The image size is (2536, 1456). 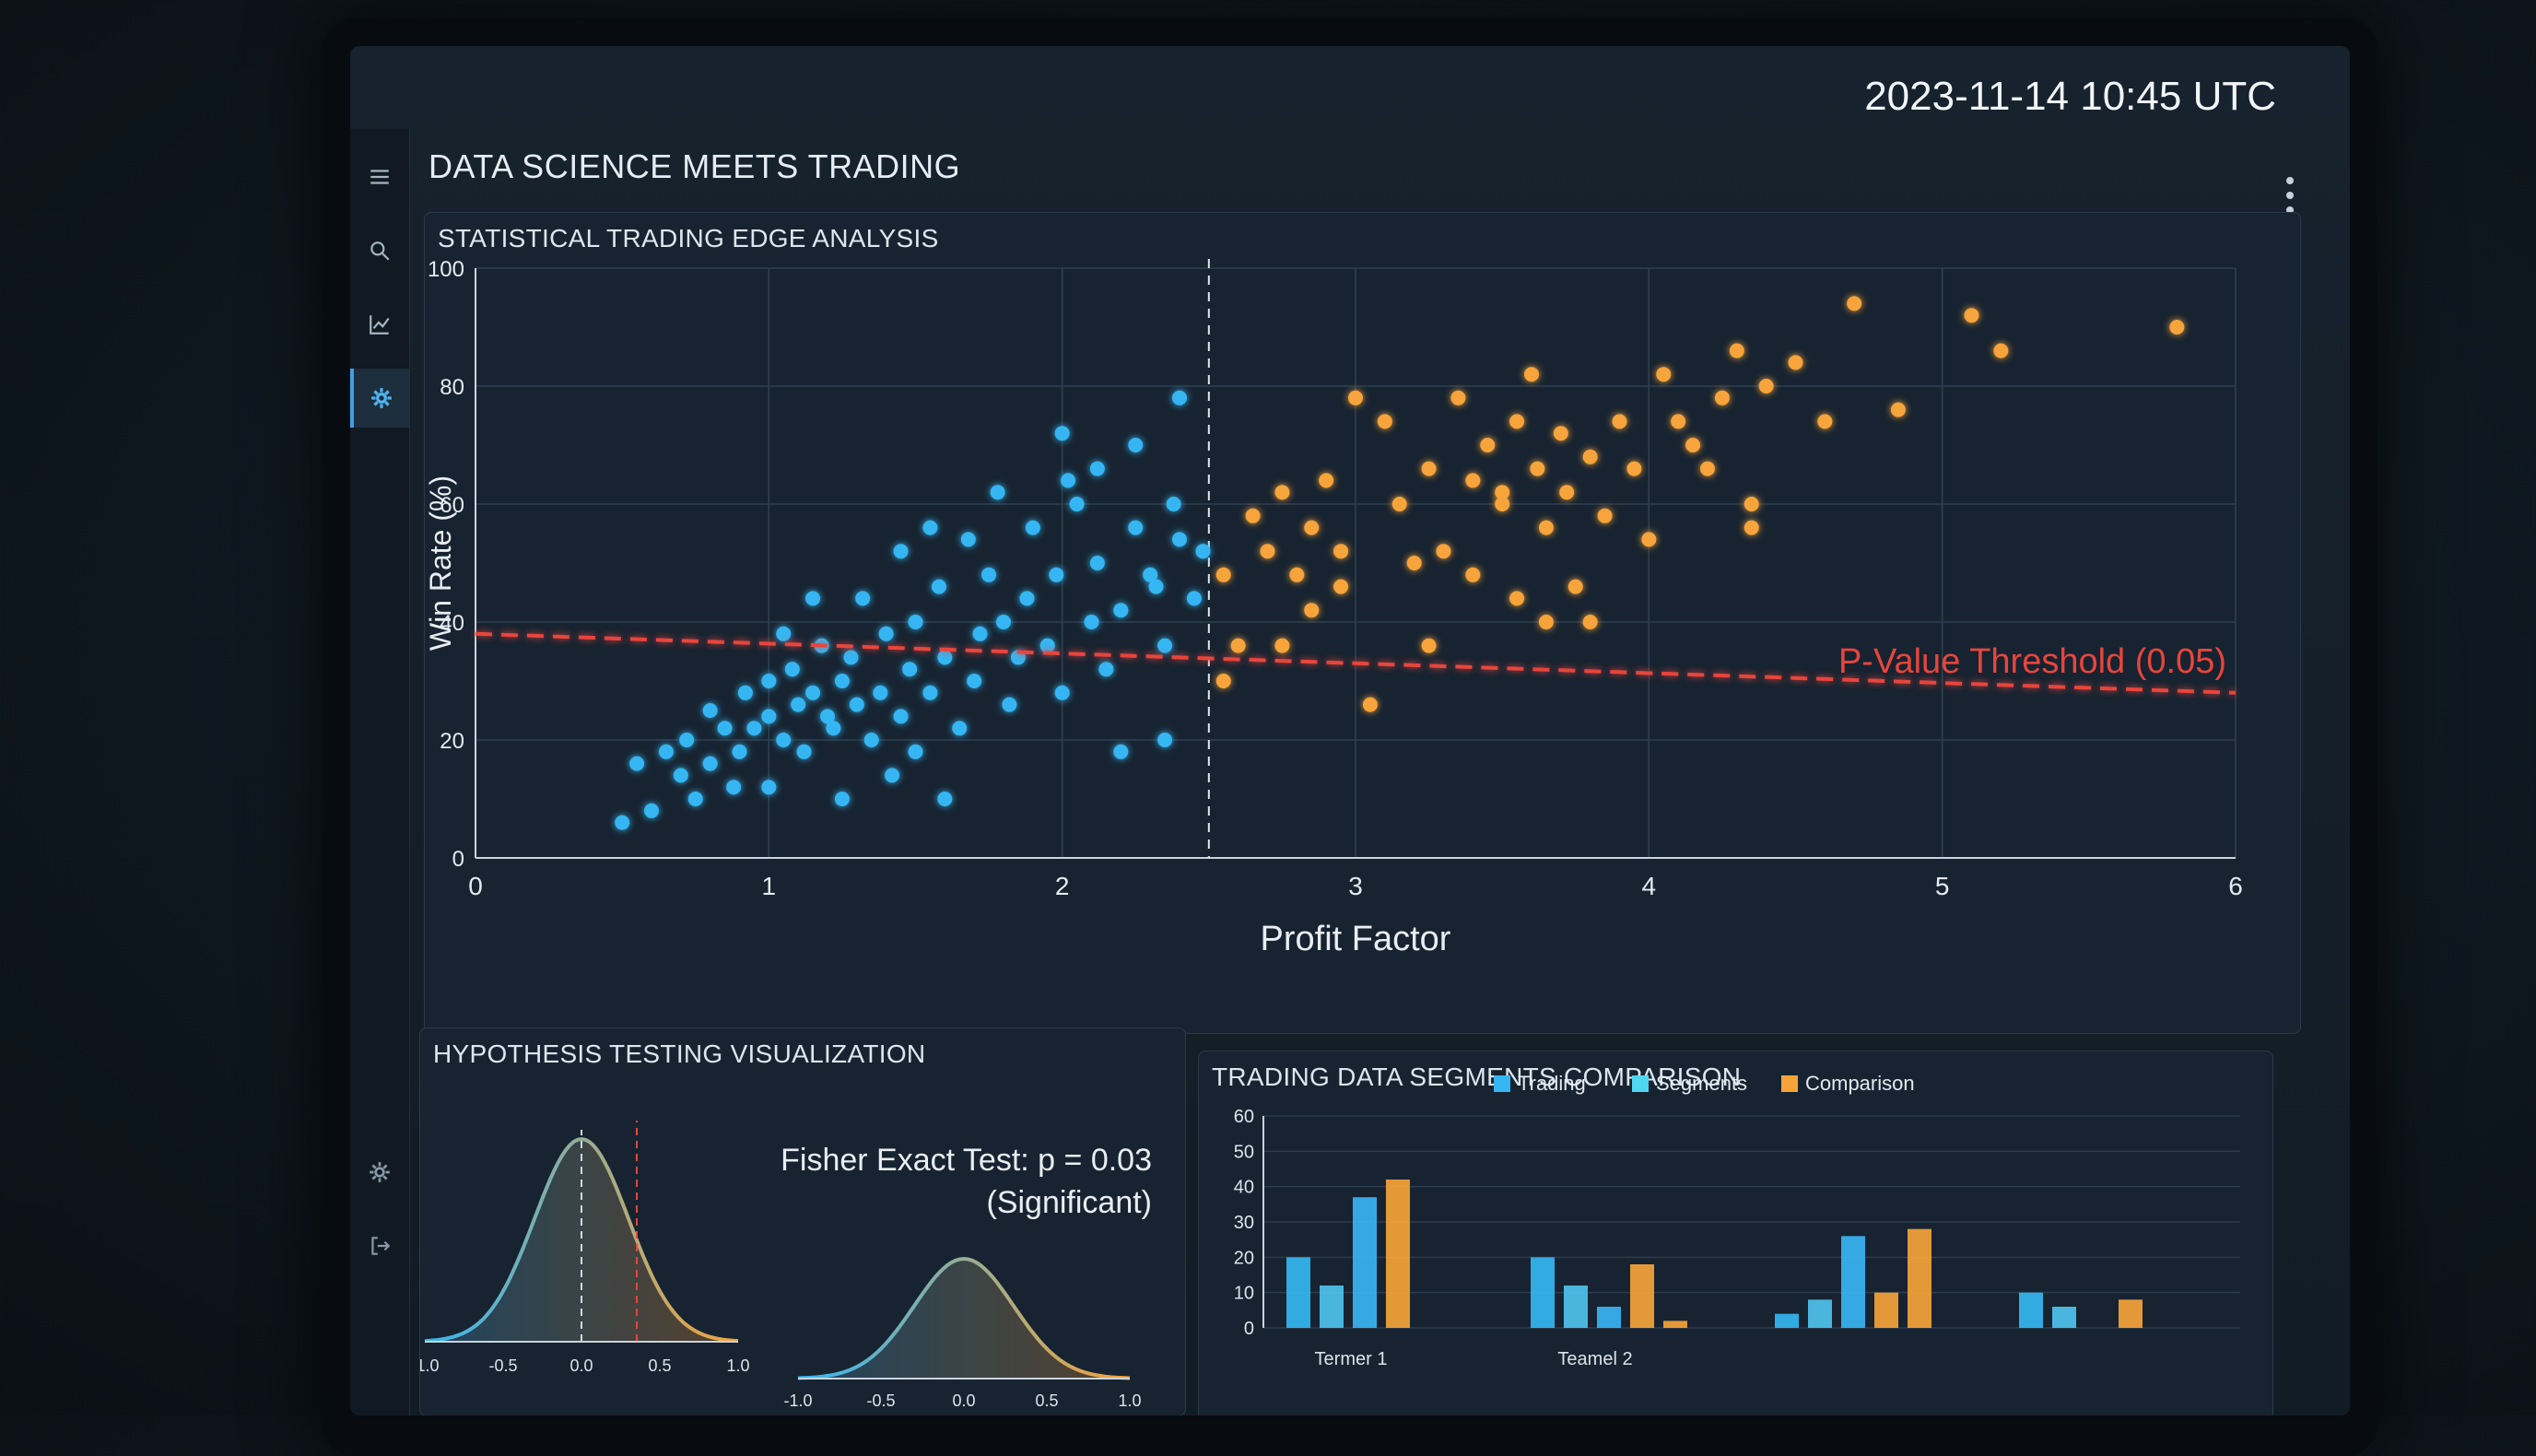 I want to click on tick-label: -0.5, so click(x=880, y=1400).